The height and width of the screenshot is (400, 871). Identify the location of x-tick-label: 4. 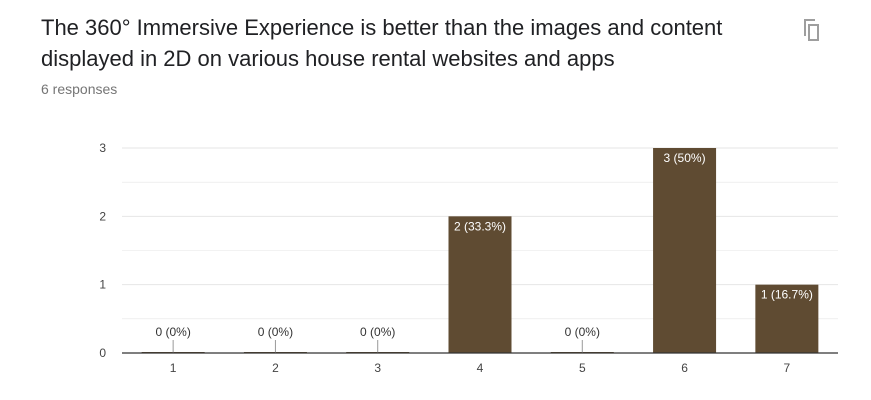
(480, 368).